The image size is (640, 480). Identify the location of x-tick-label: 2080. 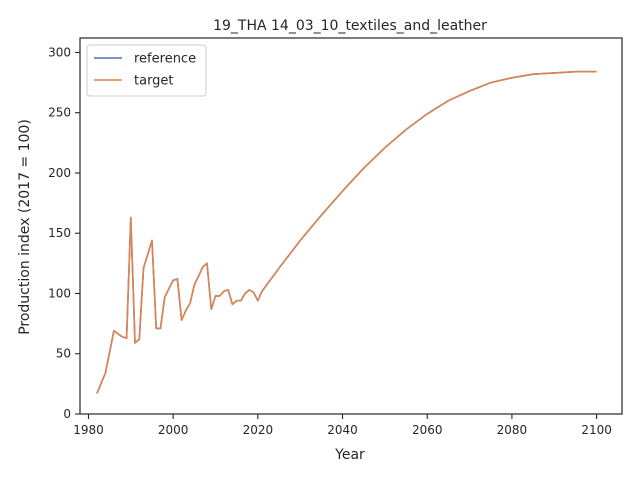
(512, 430).